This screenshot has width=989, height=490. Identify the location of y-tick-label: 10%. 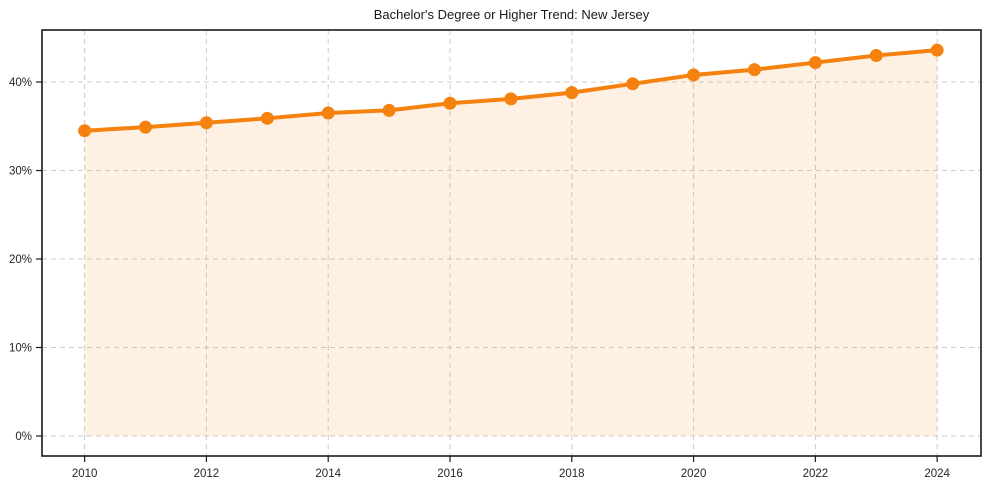
(20, 349).